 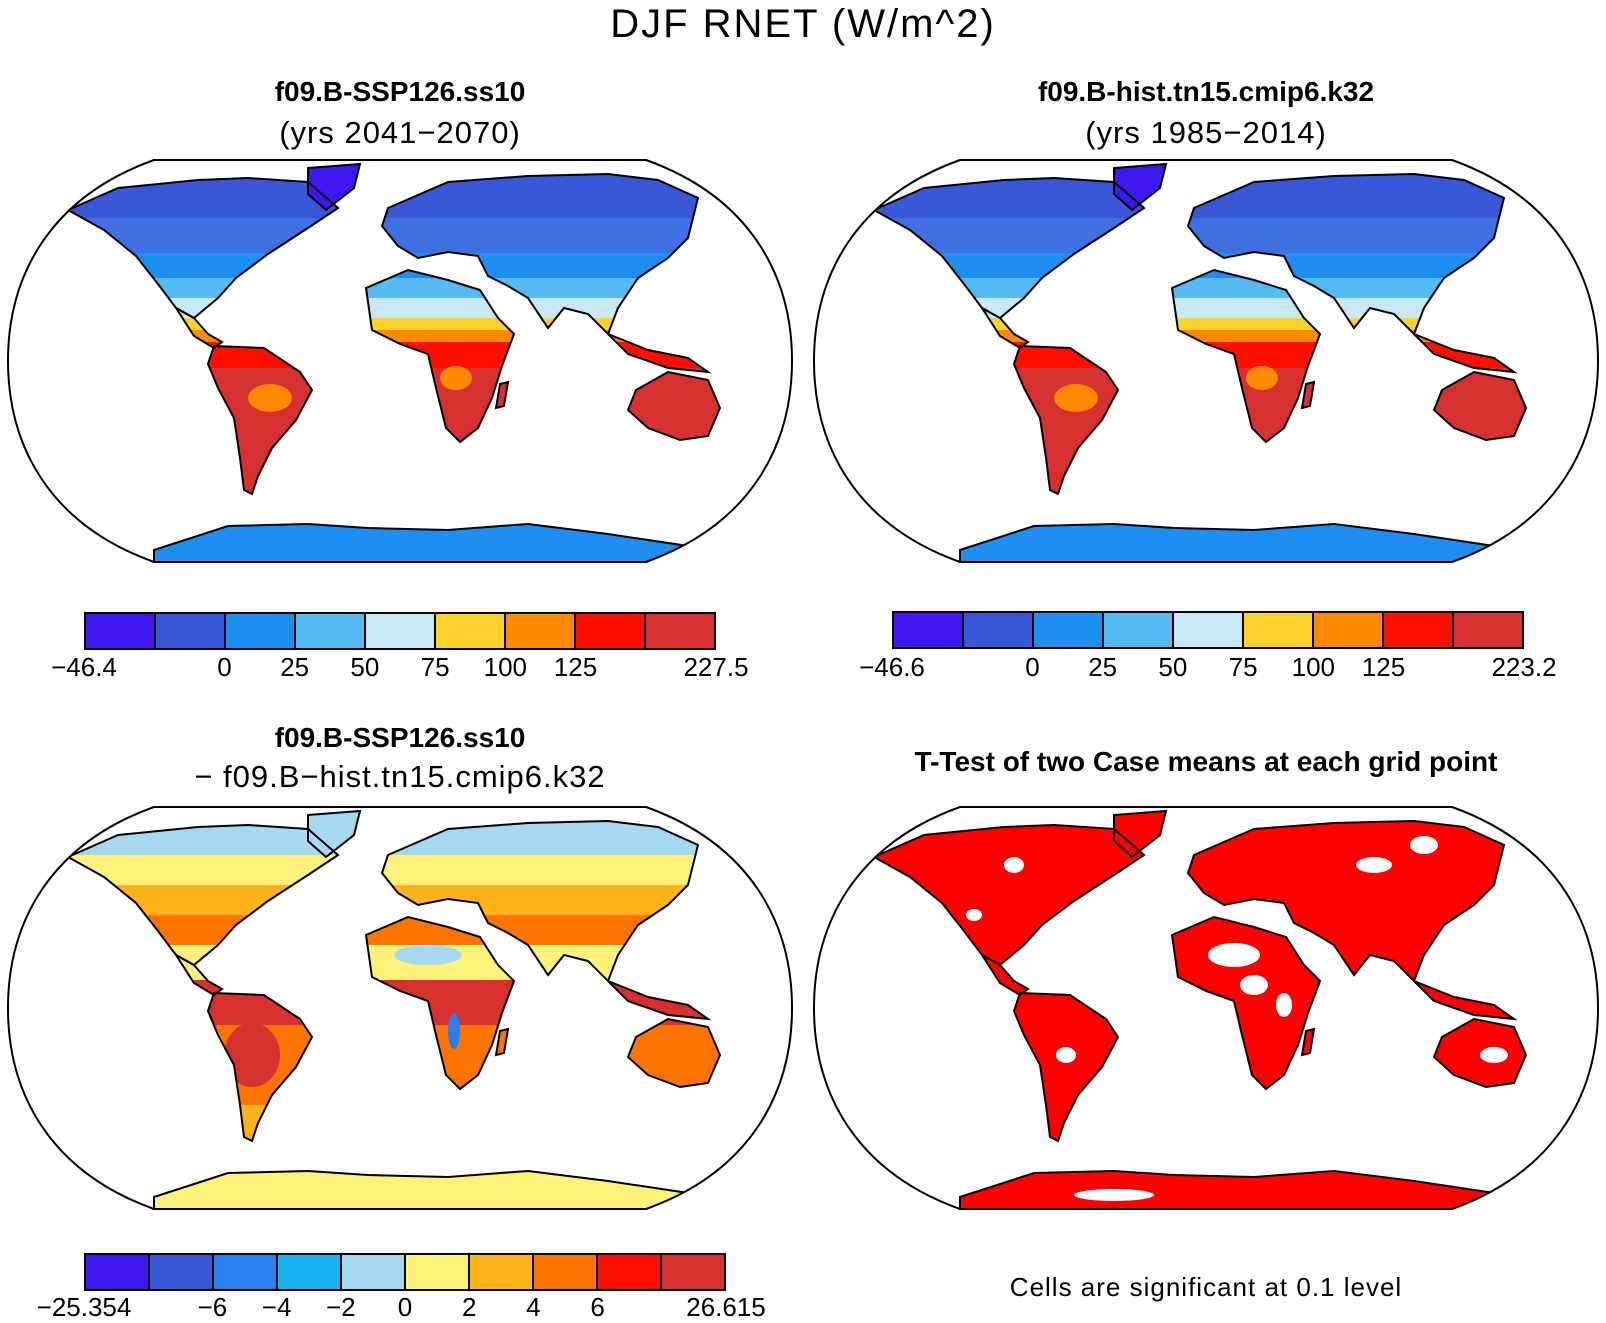 I want to click on panel-2-title: f09.B-hist.tn15.cmip6.k32, so click(x=1206, y=91).